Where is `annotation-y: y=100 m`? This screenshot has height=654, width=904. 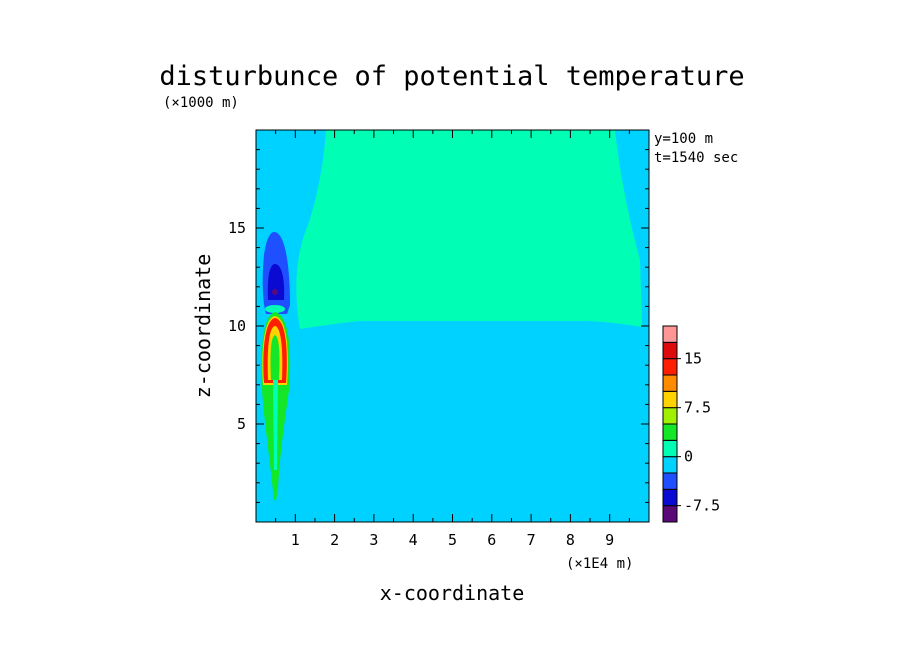
annotation-y: y=100 m is located at coordinates (683, 139).